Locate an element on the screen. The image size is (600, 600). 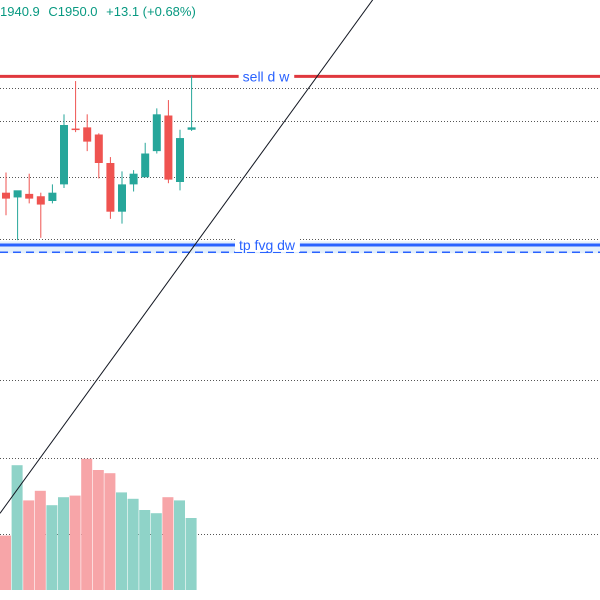
tp-zone is located at coordinates (300, 247).